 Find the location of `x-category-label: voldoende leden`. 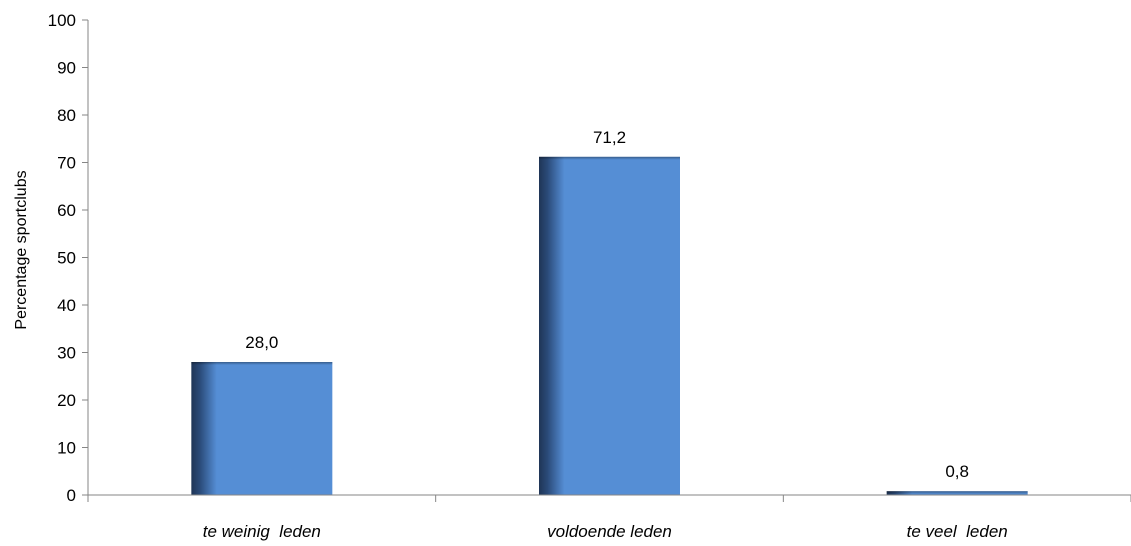

x-category-label: voldoende leden is located at coordinates (609, 531).